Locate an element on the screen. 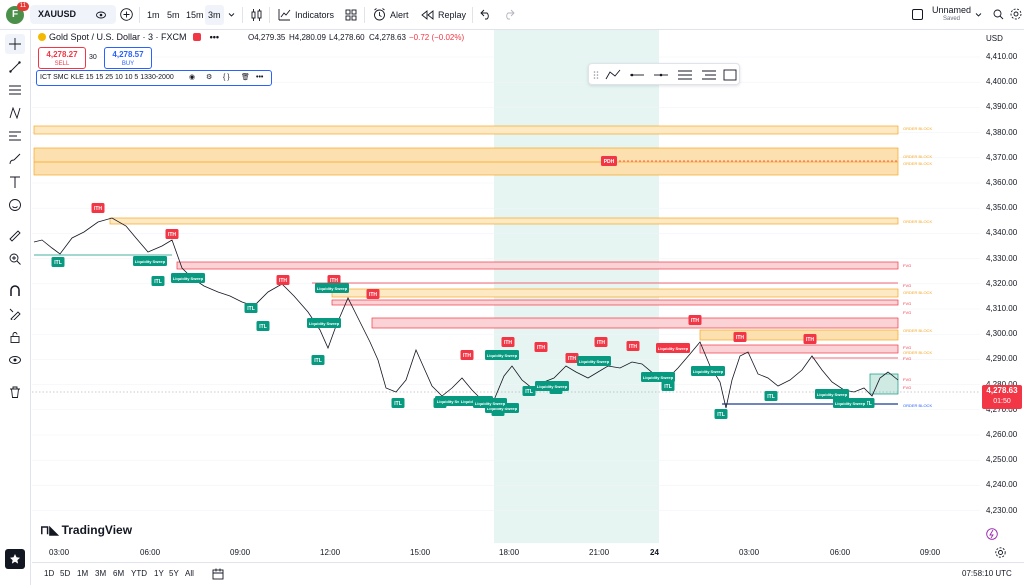 This screenshot has width=1024, height=585. symbol-search: XAUUSD is located at coordinates (73, 14).